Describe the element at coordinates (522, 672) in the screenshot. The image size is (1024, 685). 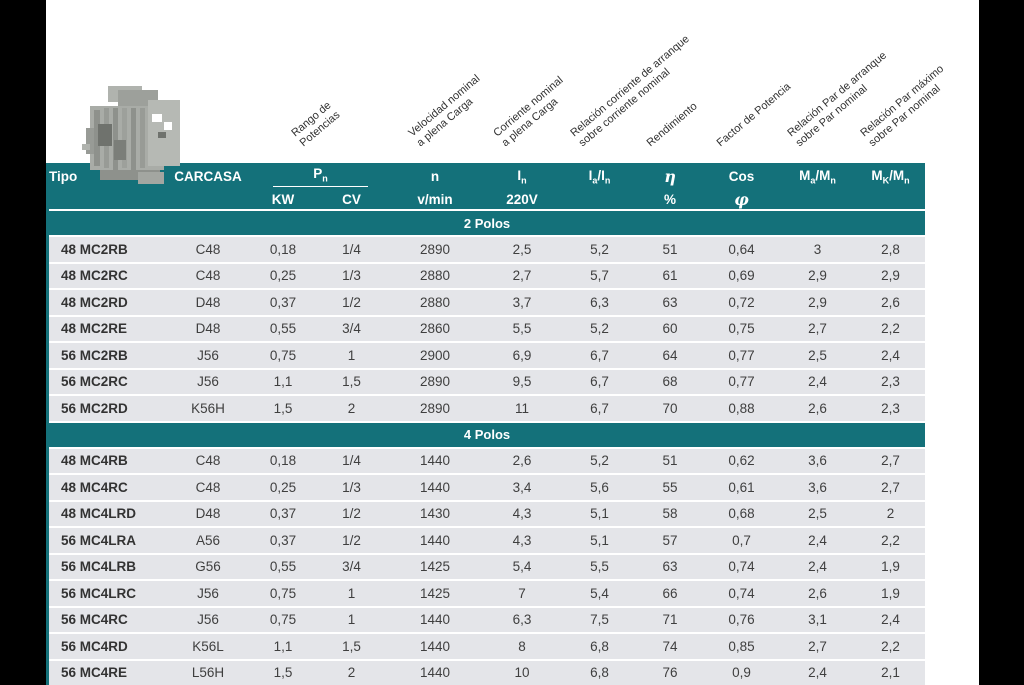
I see `cell-in: 10` at that location.